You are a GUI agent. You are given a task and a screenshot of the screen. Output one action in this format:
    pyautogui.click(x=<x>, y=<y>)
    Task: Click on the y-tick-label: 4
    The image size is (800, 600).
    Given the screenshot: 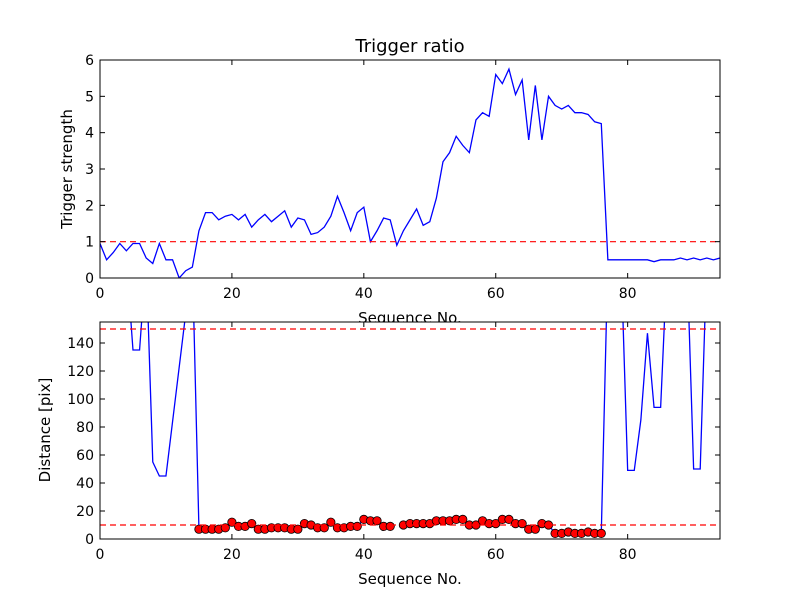 What is the action you would take?
    pyautogui.click(x=89, y=134)
    